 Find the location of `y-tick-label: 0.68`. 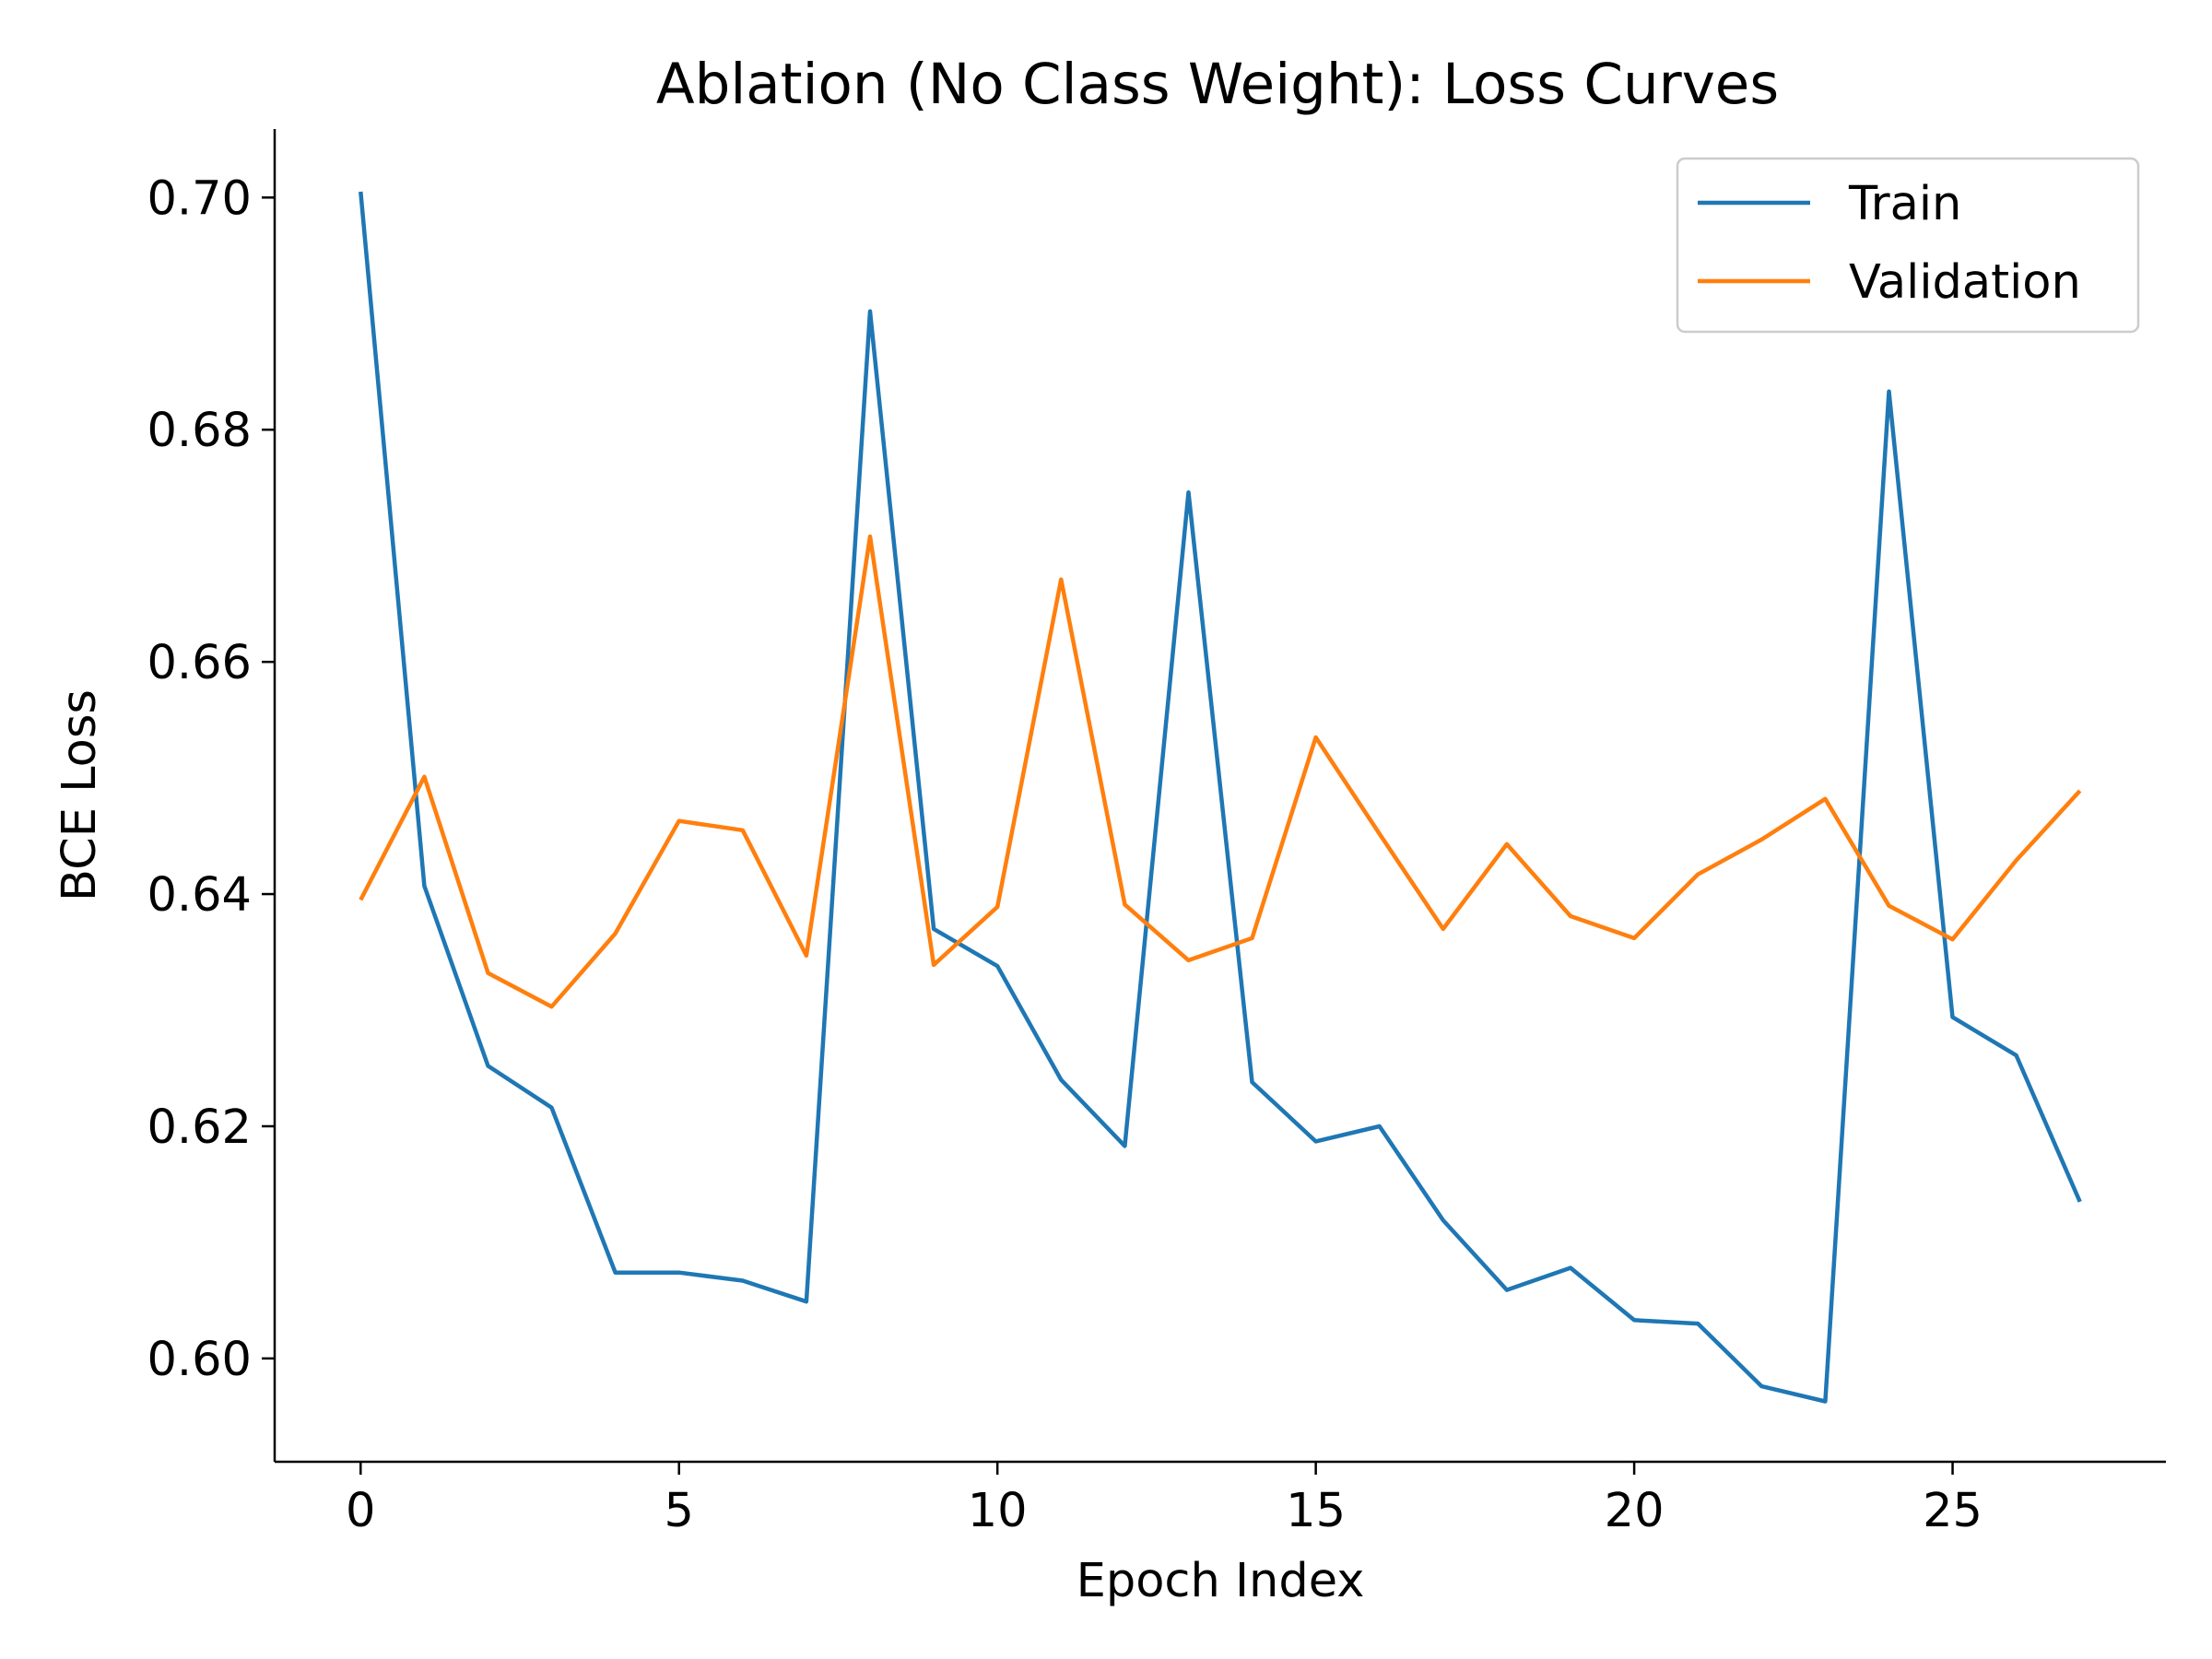

y-tick-label: 0.68 is located at coordinates (199, 431).